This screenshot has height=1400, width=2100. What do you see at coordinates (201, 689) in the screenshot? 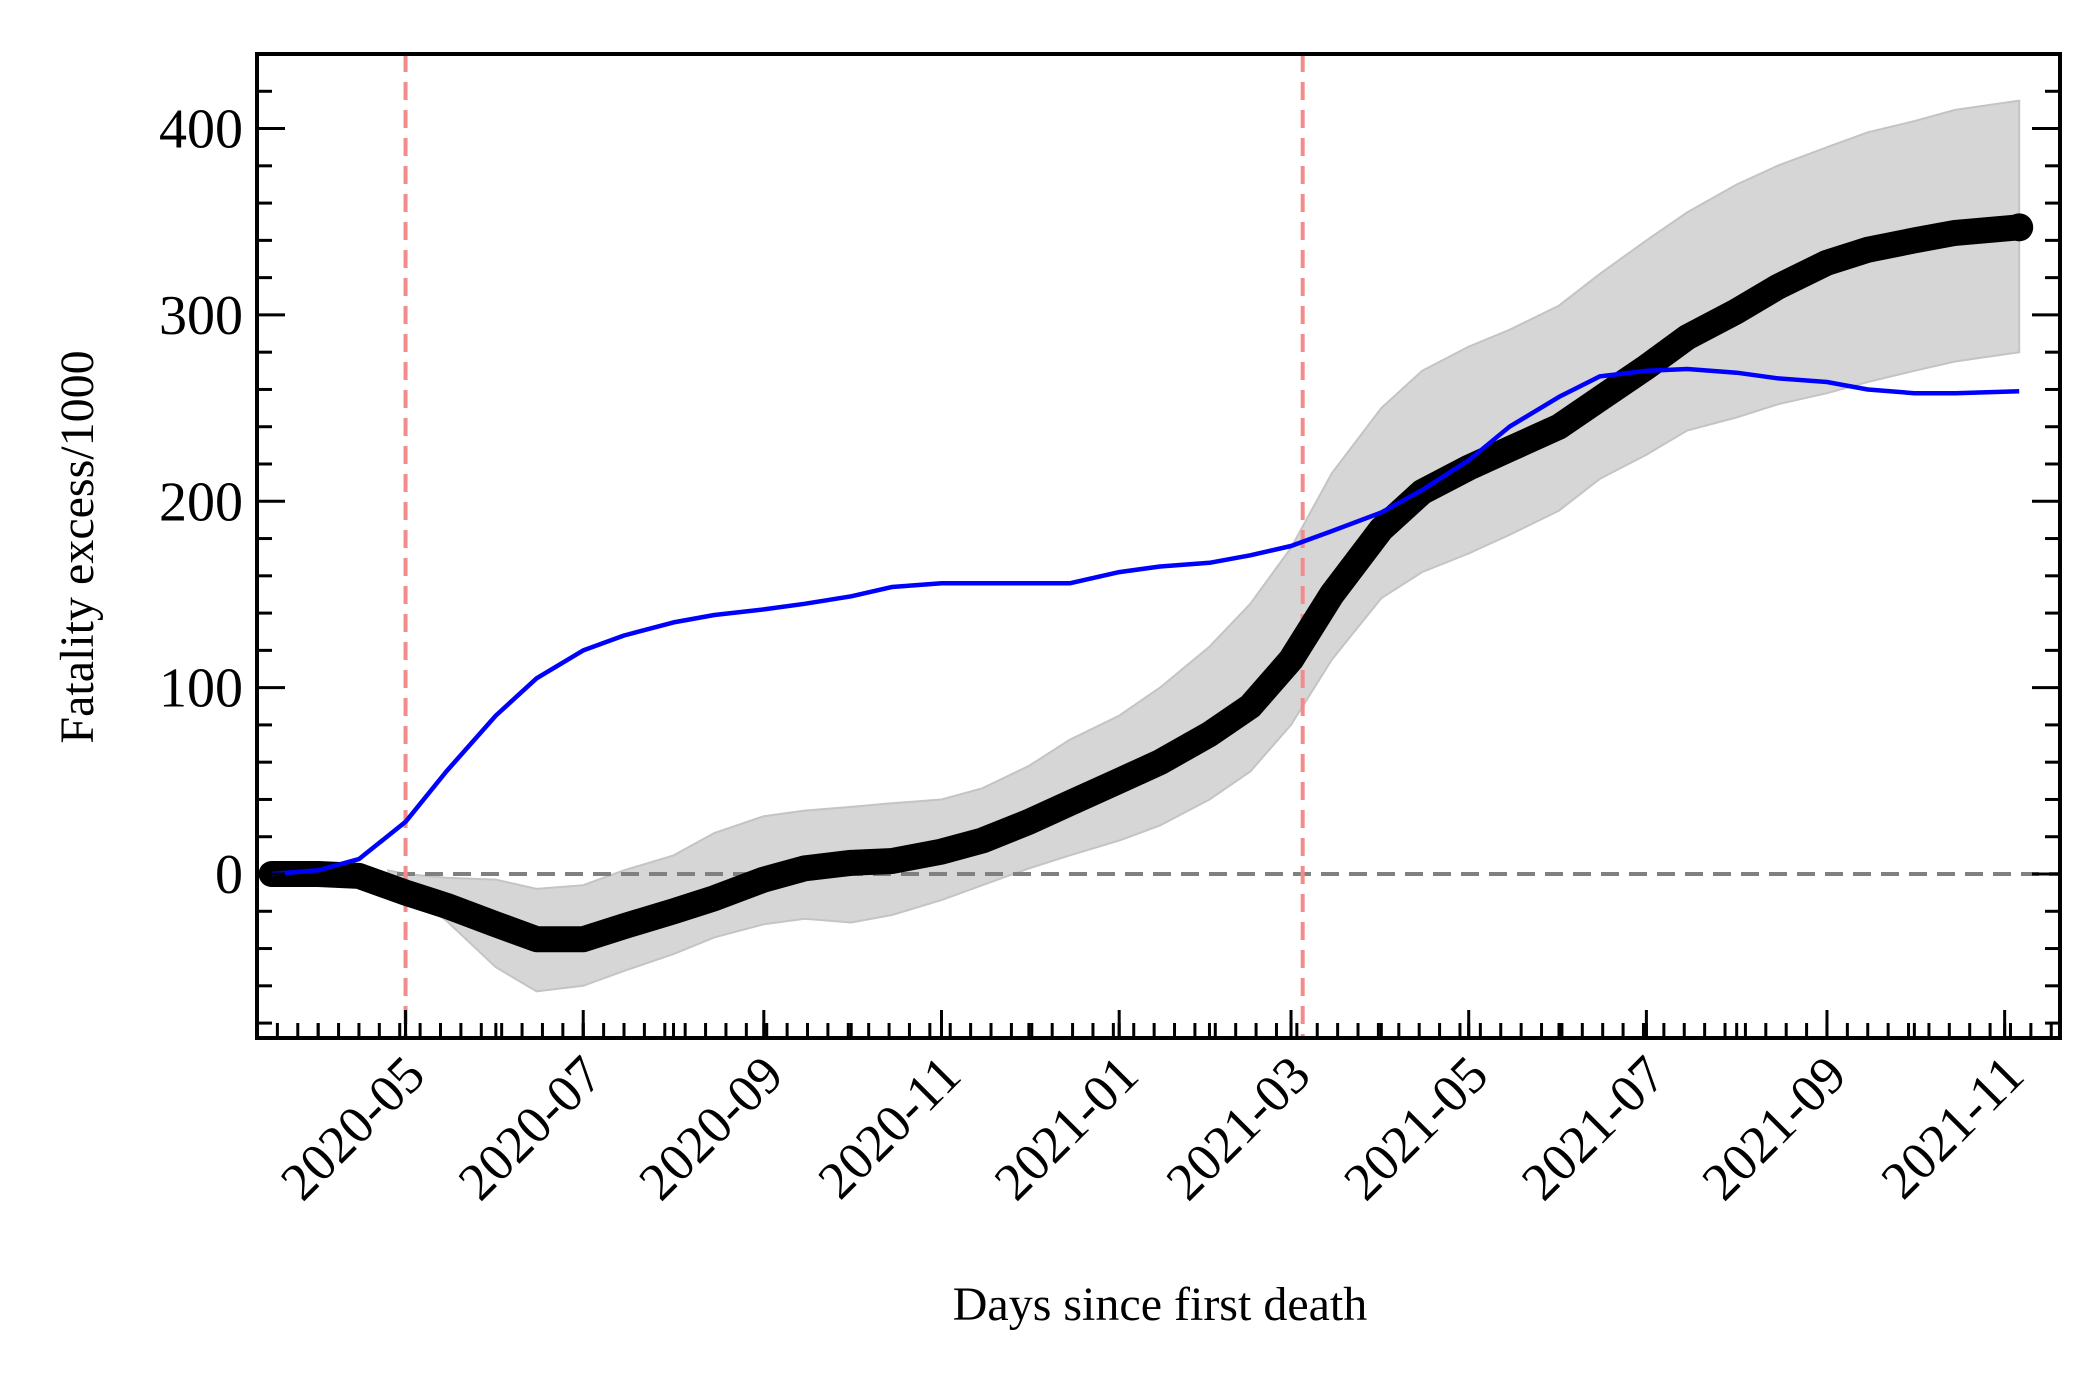
I see `y-tick-label: 100` at bounding box center [201, 689].